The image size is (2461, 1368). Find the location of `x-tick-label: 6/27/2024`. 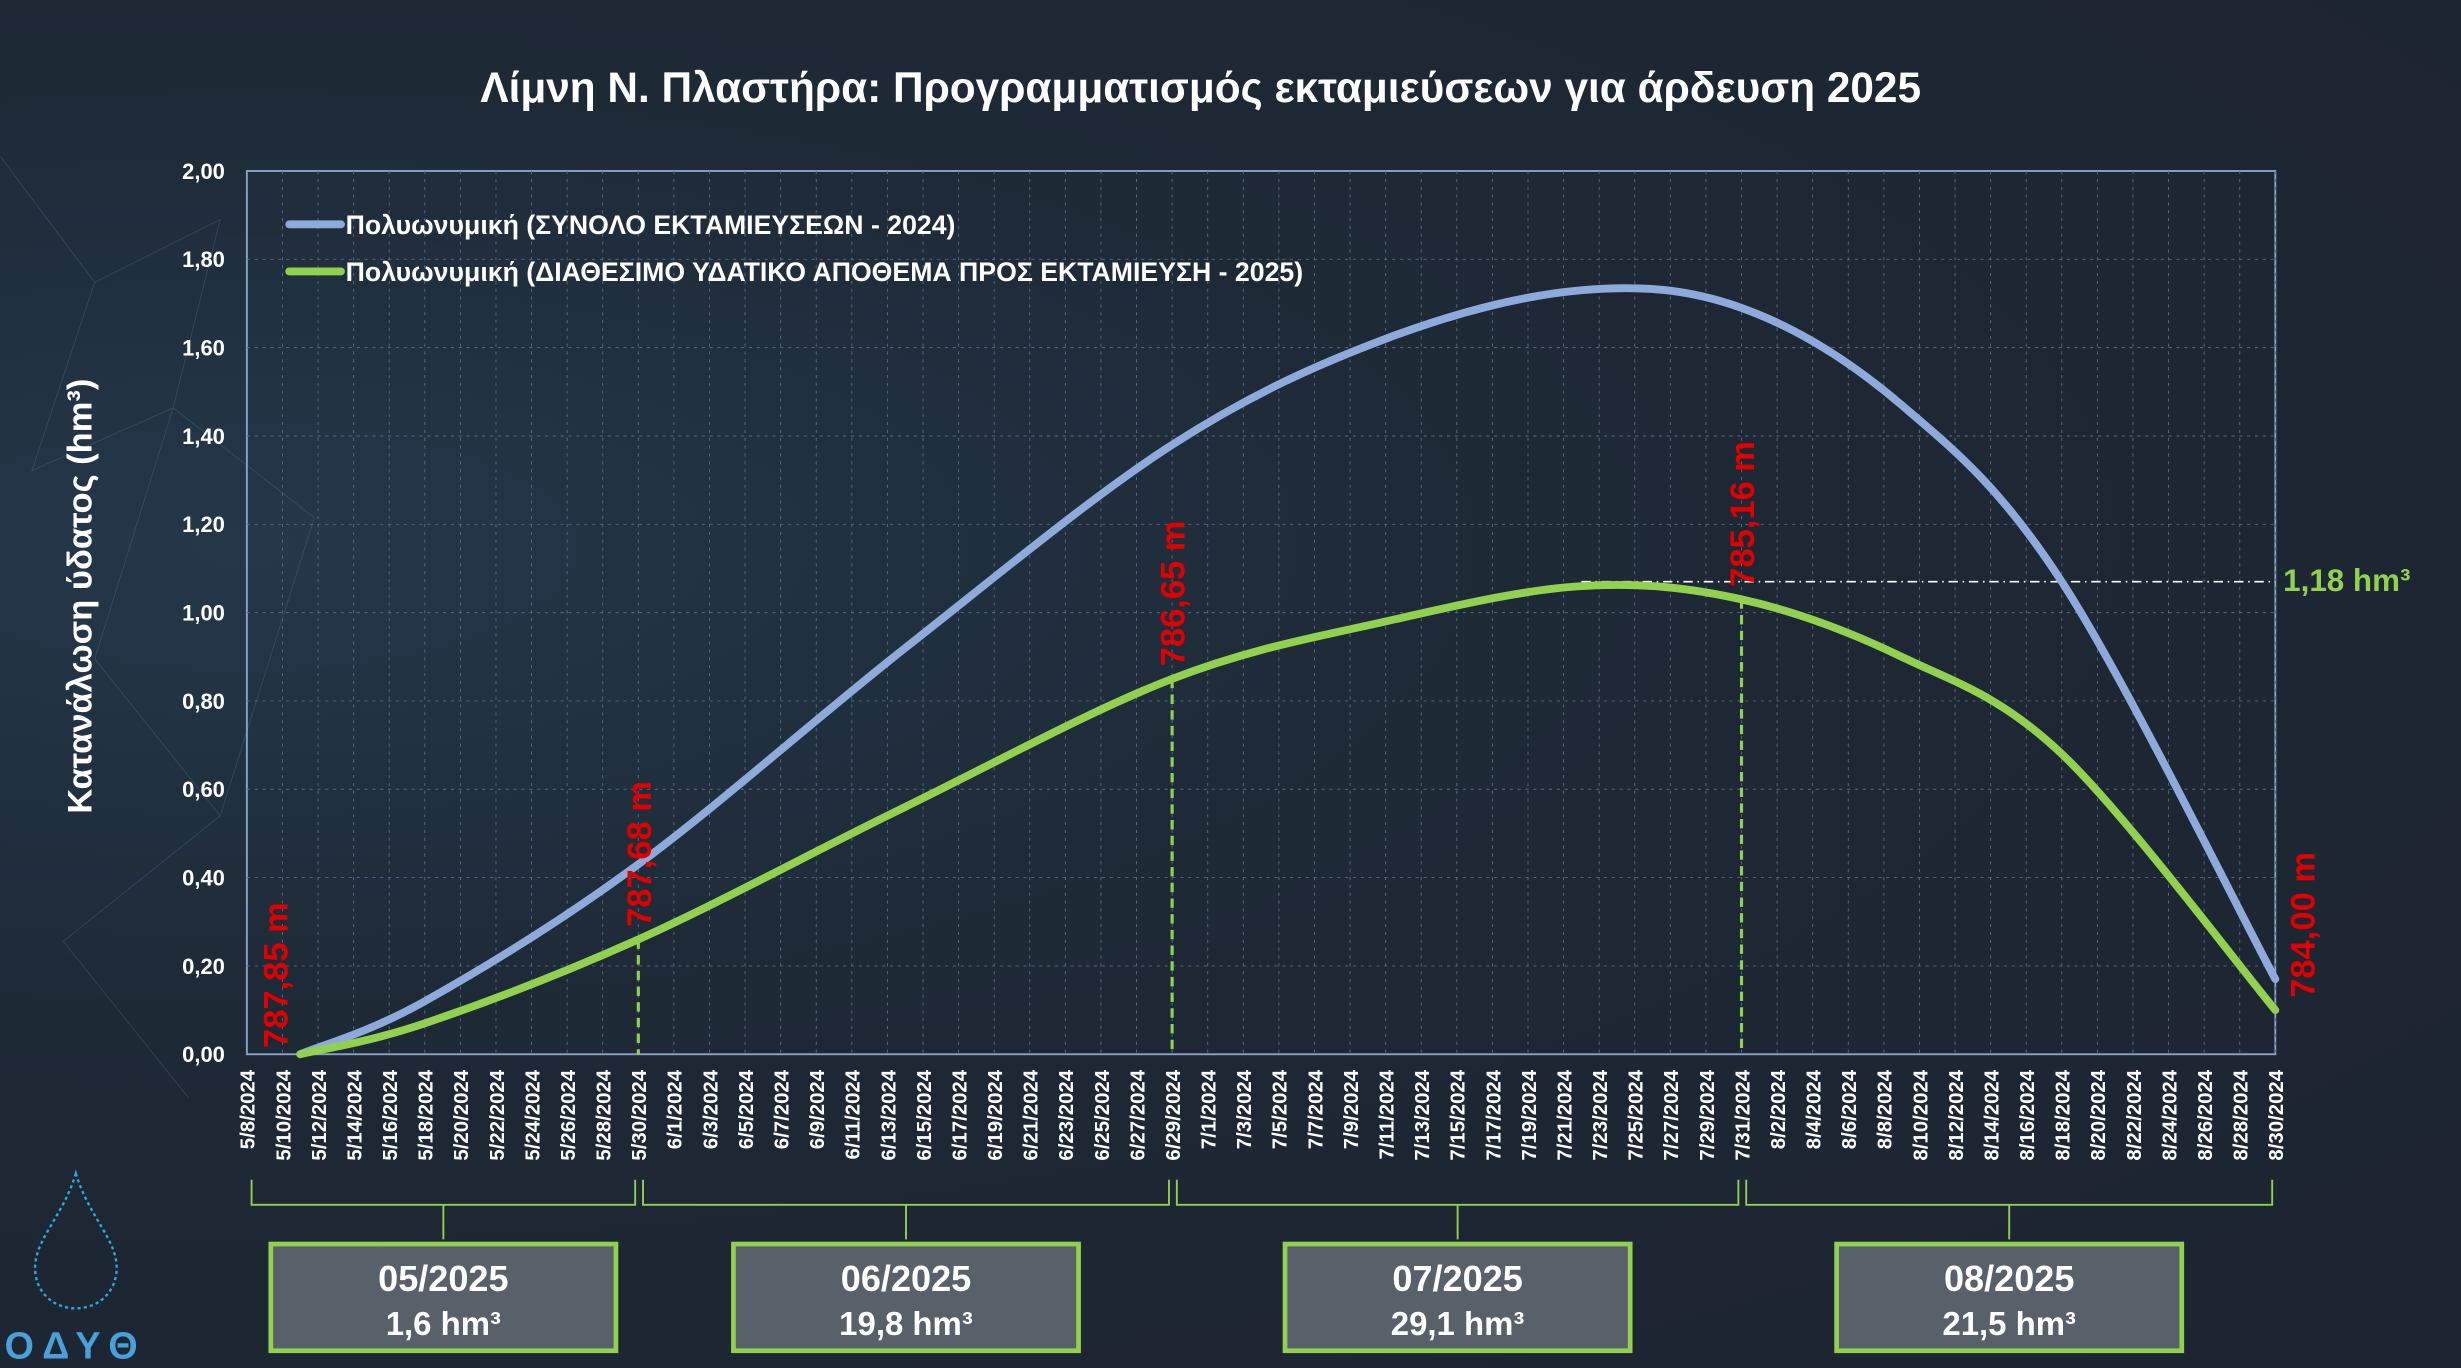

x-tick-label: 6/27/2024 is located at coordinates (1138, 1114).